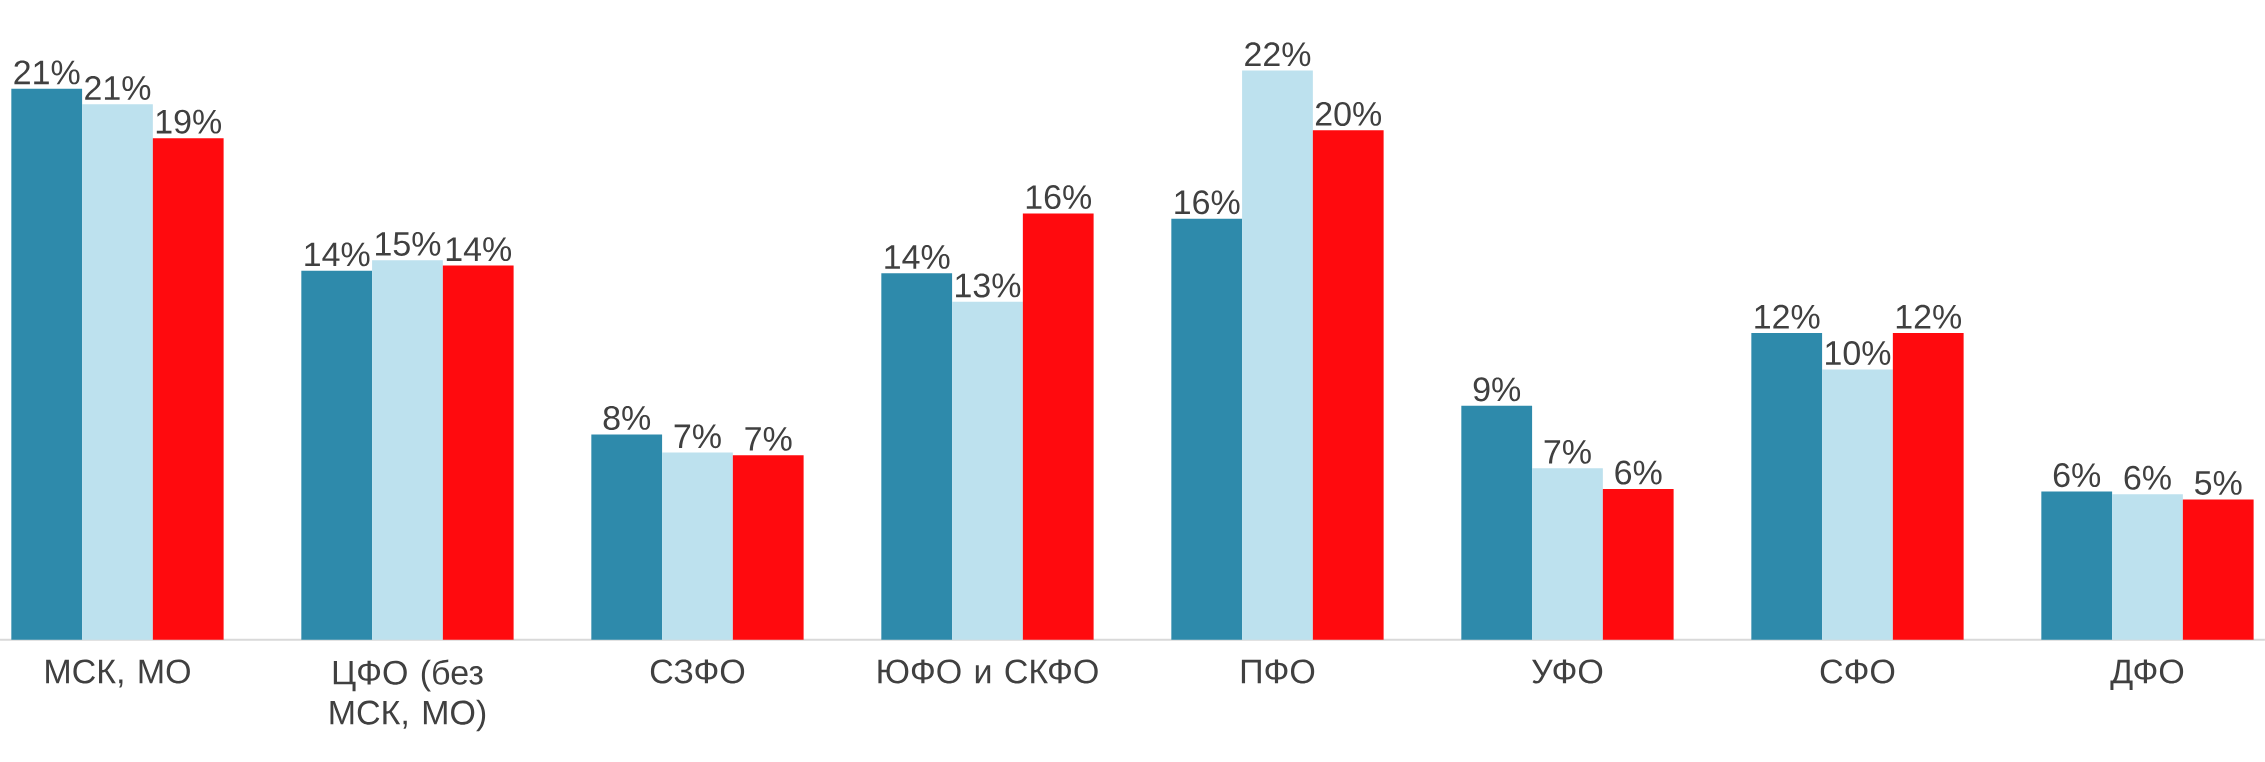 This screenshot has width=2265, height=762. What do you see at coordinates (697, 671) in the screenshot?
I see `x-tick-label: СЗФО` at bounding box center [697, 671].